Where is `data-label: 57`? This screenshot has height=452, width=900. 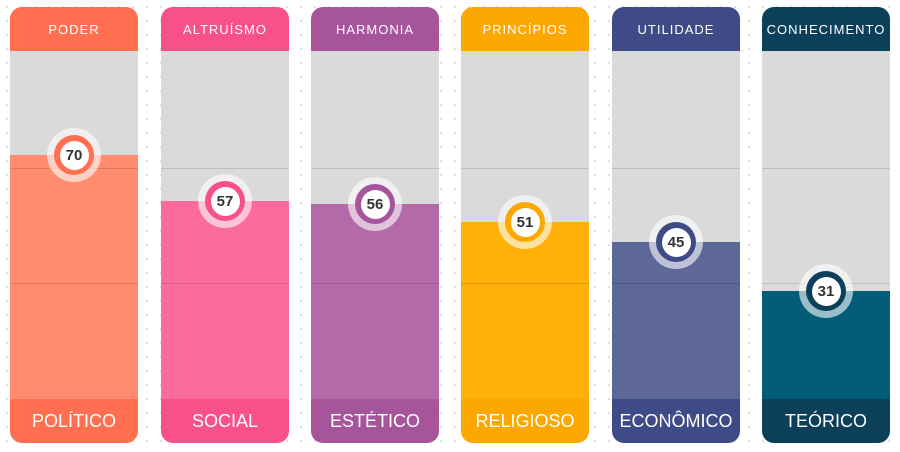
data-label: 57 is located at coordinates (225, 201).